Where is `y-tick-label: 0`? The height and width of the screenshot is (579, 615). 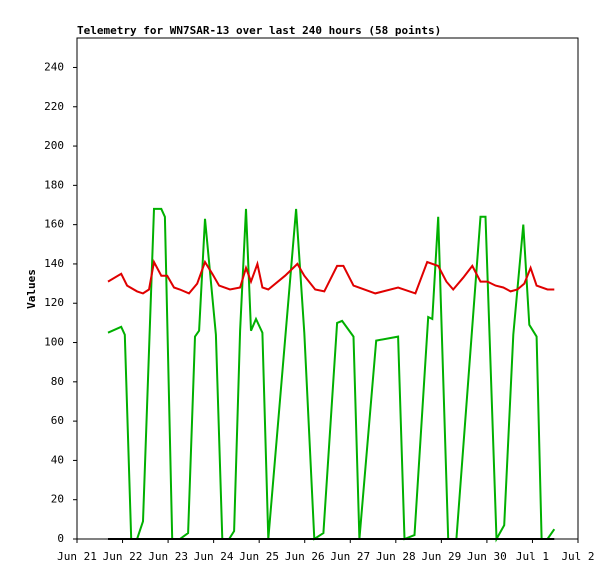 y-tick-label: 0 is located at coordinates (60, 538).